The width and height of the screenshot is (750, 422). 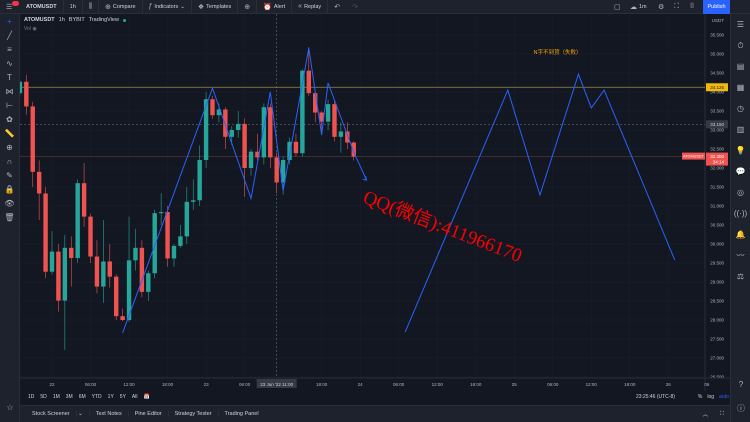 What do you see at coordinates (740, 150) in the screenshot?
I see `ideas-icon: 💡` at bounding box center [740, 150].